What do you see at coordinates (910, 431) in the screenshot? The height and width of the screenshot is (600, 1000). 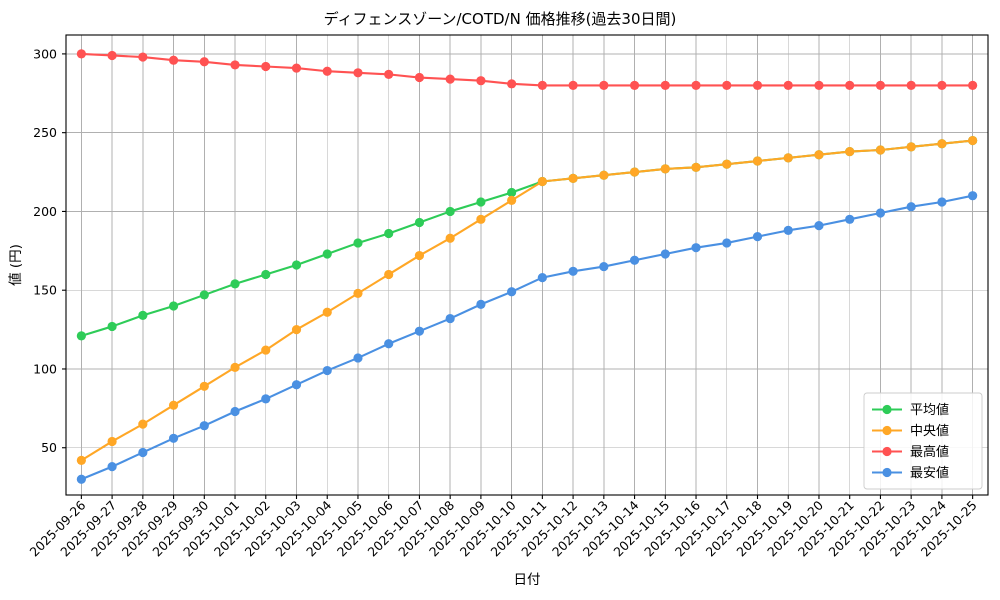 I see `legend-item-2: 中央値` at bounding box center [910, 431].